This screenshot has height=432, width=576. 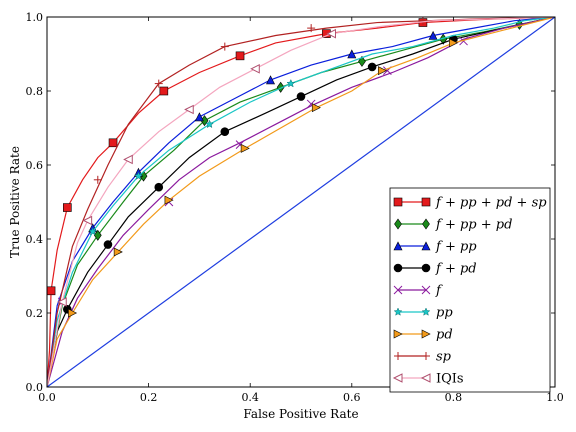 What do you see at coordinates (555, 397) in the screenshot?
I see `x-tick-label: 1.0` at bounding box center [555, 397].